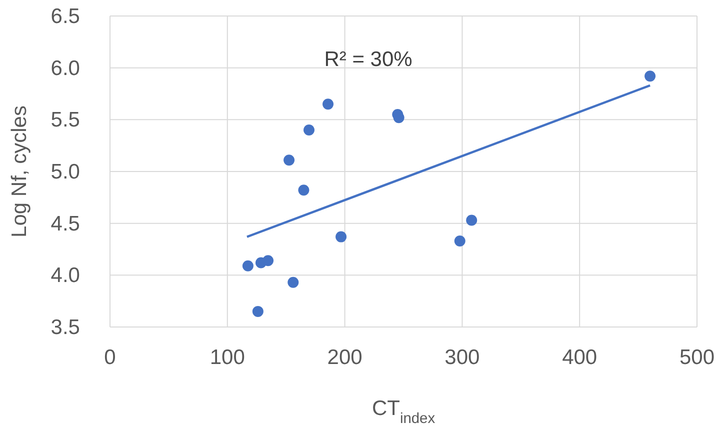 The height and width of the screenshot is (427, 719). I want to click on x-tick-label: 100, so click(227, 357).